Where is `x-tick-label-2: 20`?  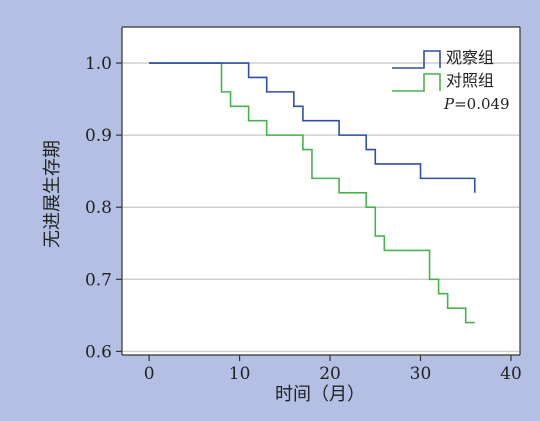 x-tick-label-2: 20 is located at coordinates (330, 374).